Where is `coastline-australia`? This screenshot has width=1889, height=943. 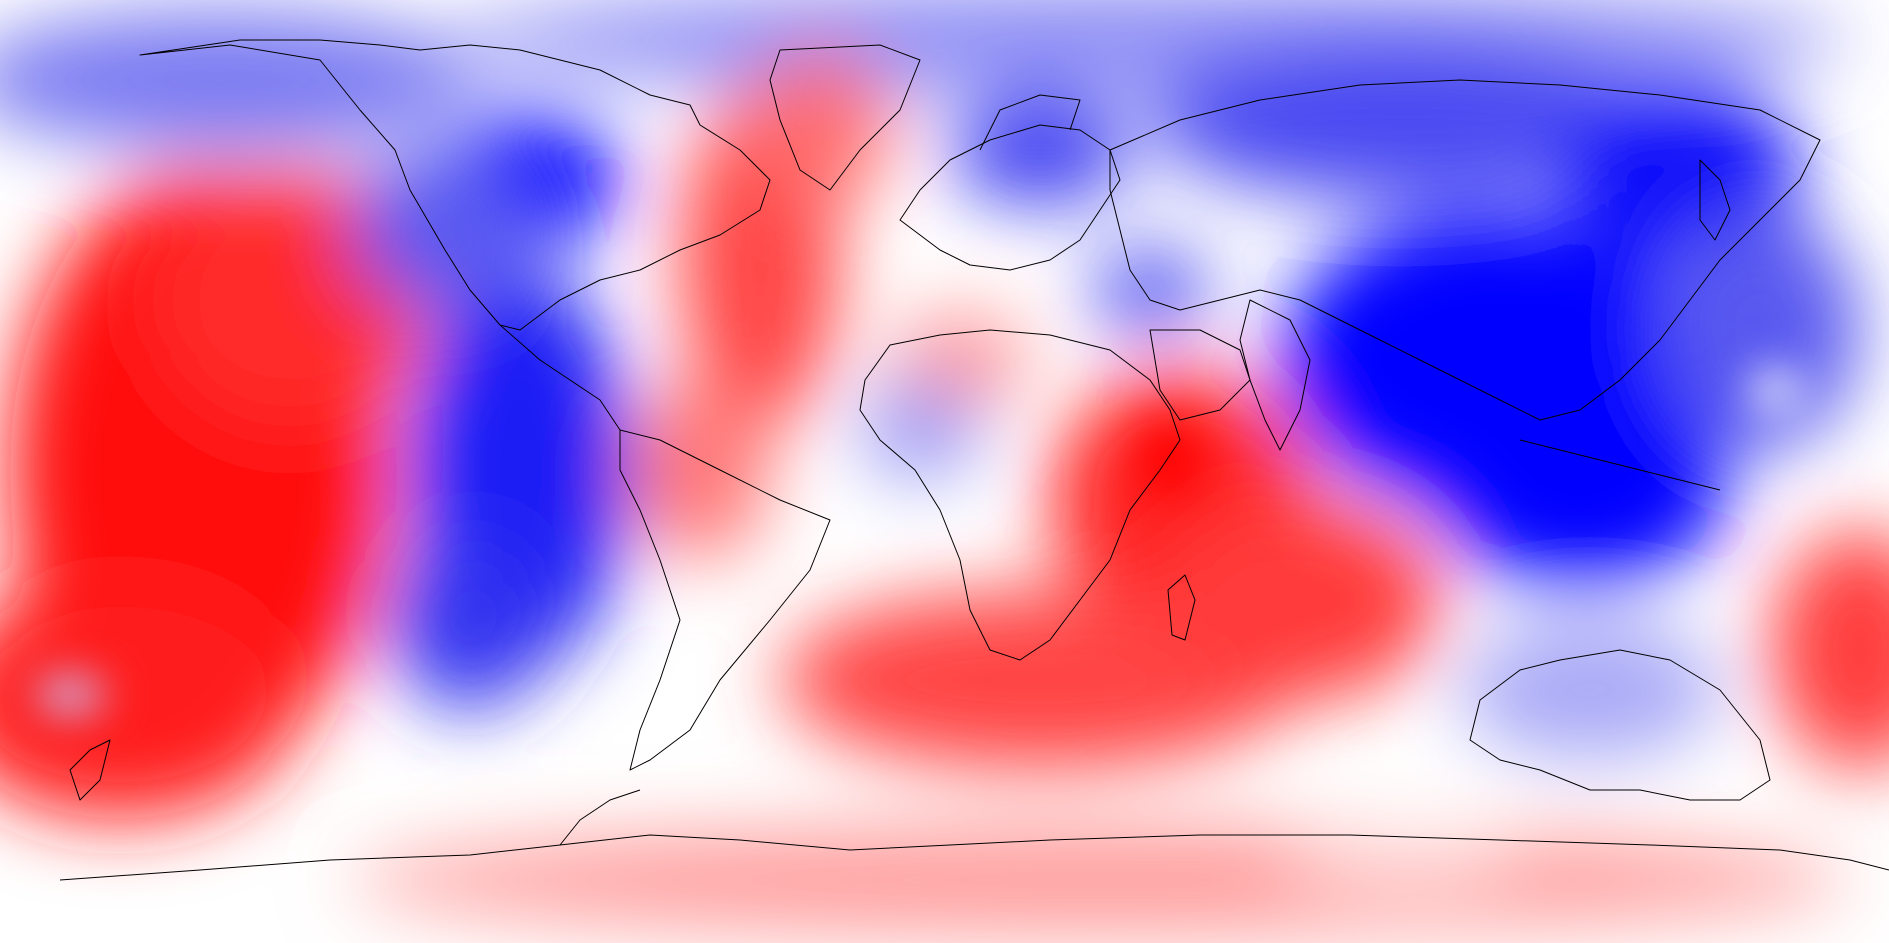
coastline-australia is located at coordinates (1620, 725).